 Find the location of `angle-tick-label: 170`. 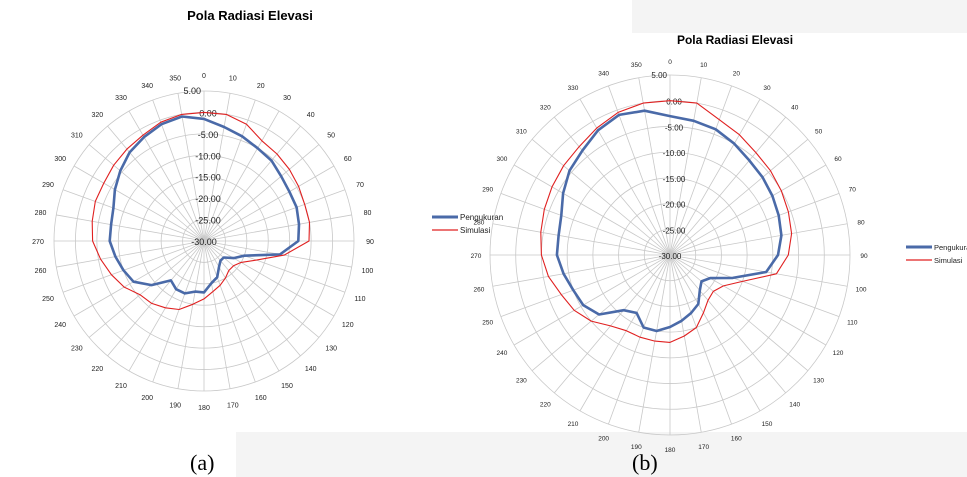

angle-tick-label: 170 is located at coordinates (703, 447).